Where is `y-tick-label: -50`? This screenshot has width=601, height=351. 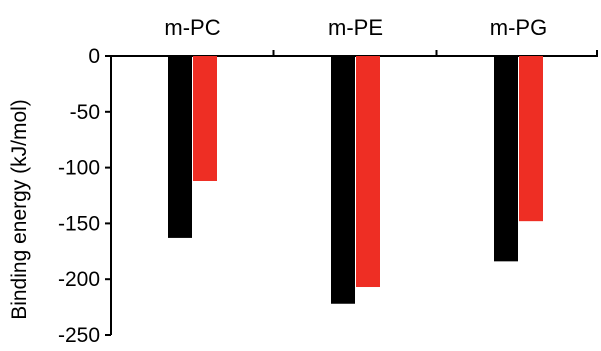
y-tick-label: -50 is located at coordinates (85, 112).